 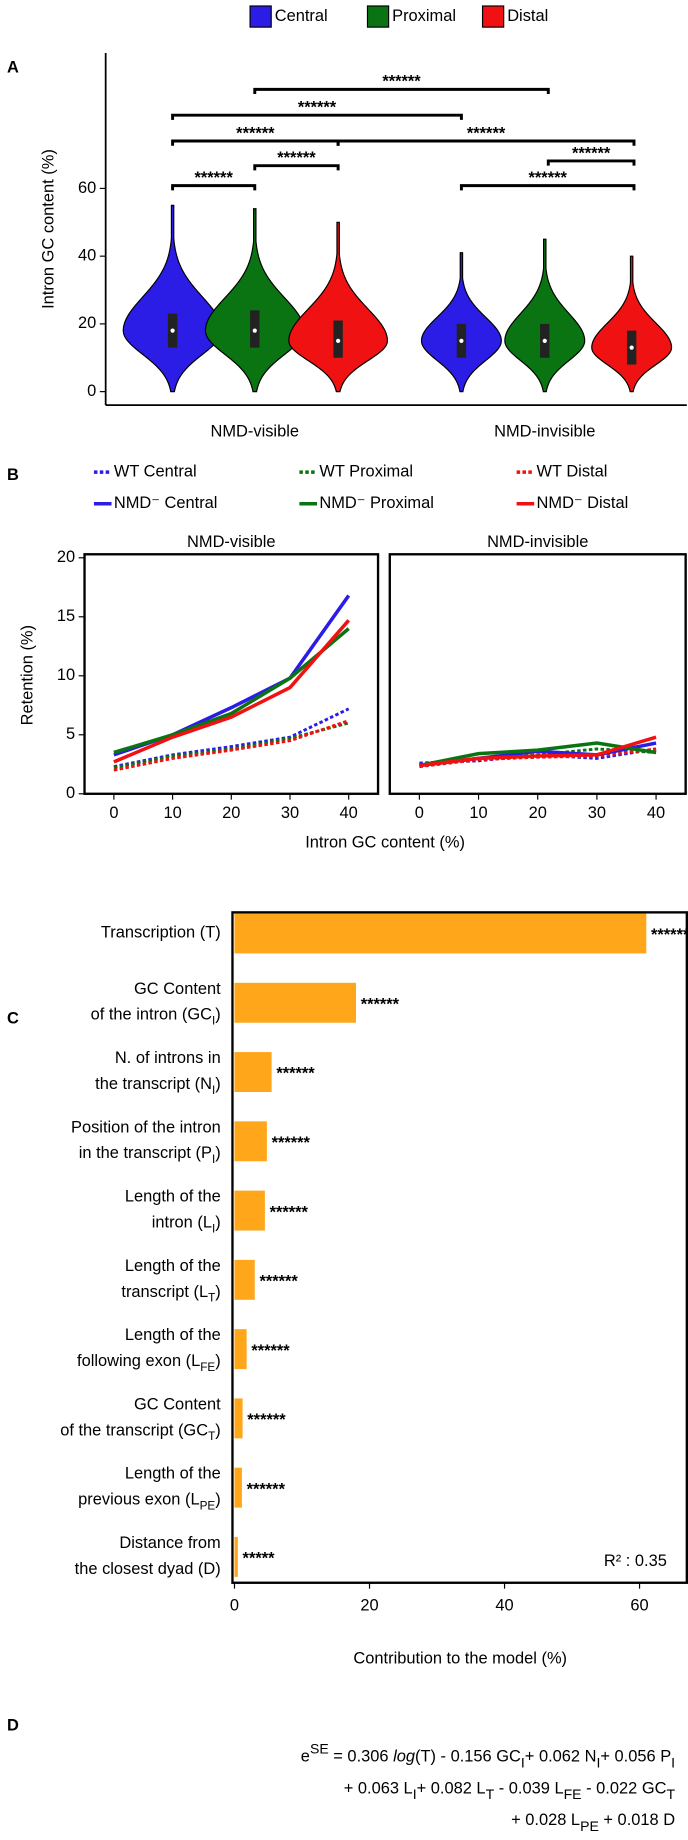 I want to click on legend-label: Central, so click(x=301, y=16).